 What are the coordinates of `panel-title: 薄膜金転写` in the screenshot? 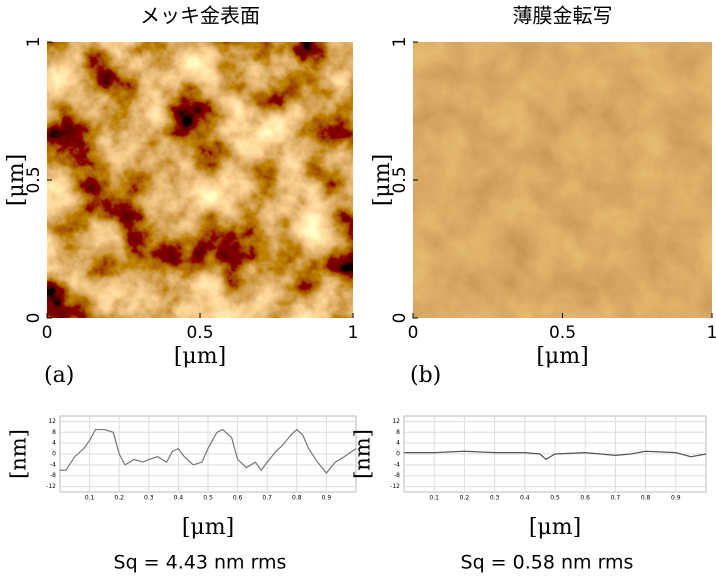 It's located at (563, 16).